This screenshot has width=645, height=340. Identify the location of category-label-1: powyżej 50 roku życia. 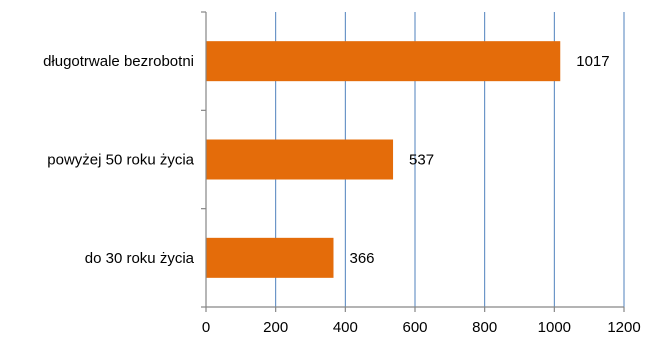
(120, 160).